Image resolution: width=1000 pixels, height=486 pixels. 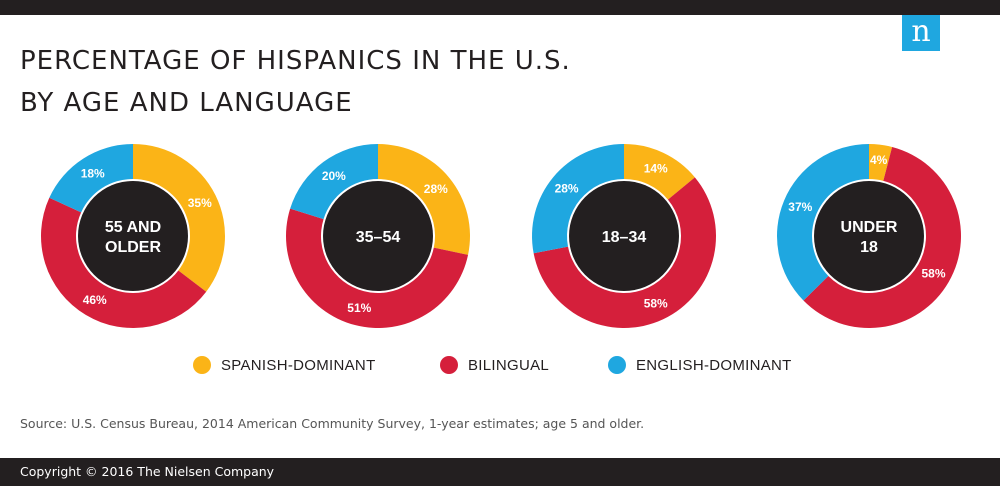 What do you see at coordinates (449, 365) in the screenshot?
I see `legend-swatch-bilingual` at bounding box center [449, 365].